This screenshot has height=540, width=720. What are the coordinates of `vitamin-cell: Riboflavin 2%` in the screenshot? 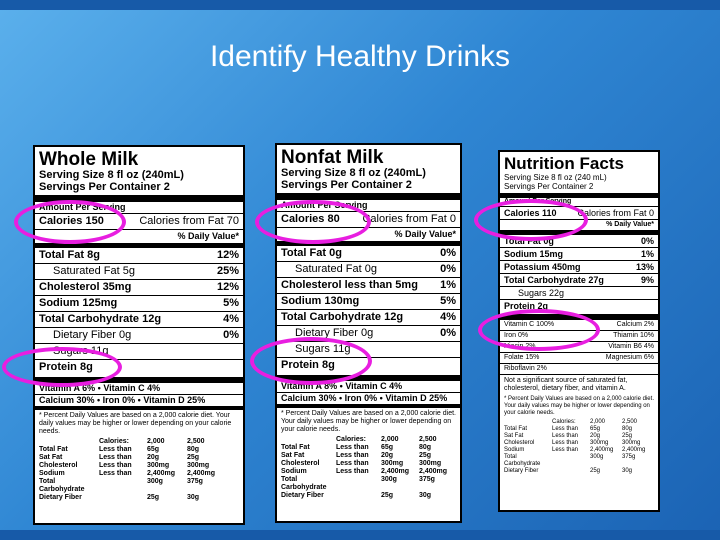 It's located at (525, 368).